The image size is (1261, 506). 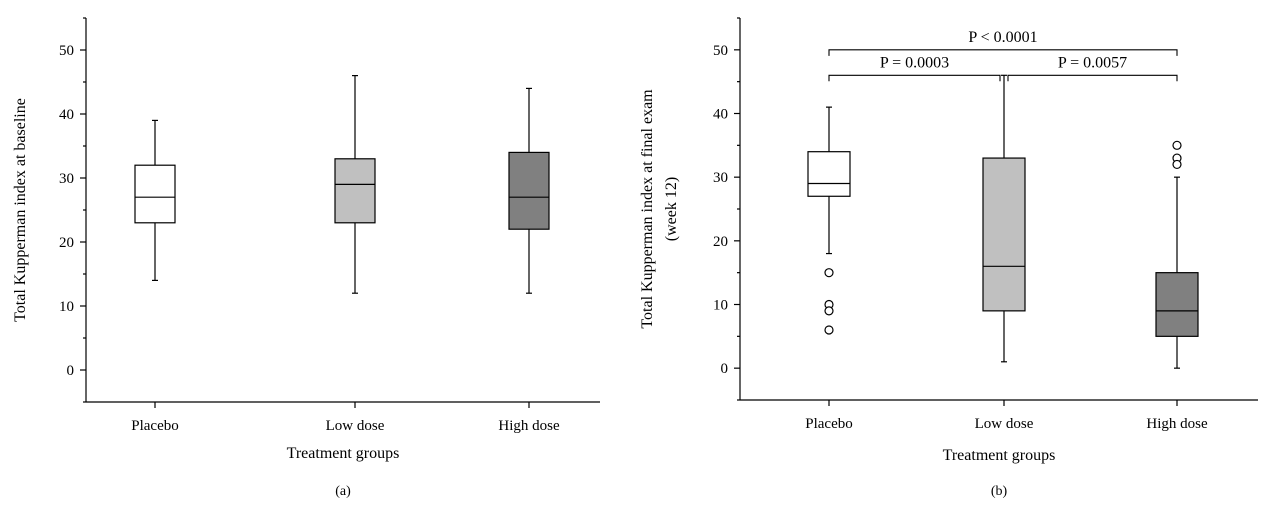 I want to click on y-axis-title-line2: (week 12), so click(x=671, y=209).